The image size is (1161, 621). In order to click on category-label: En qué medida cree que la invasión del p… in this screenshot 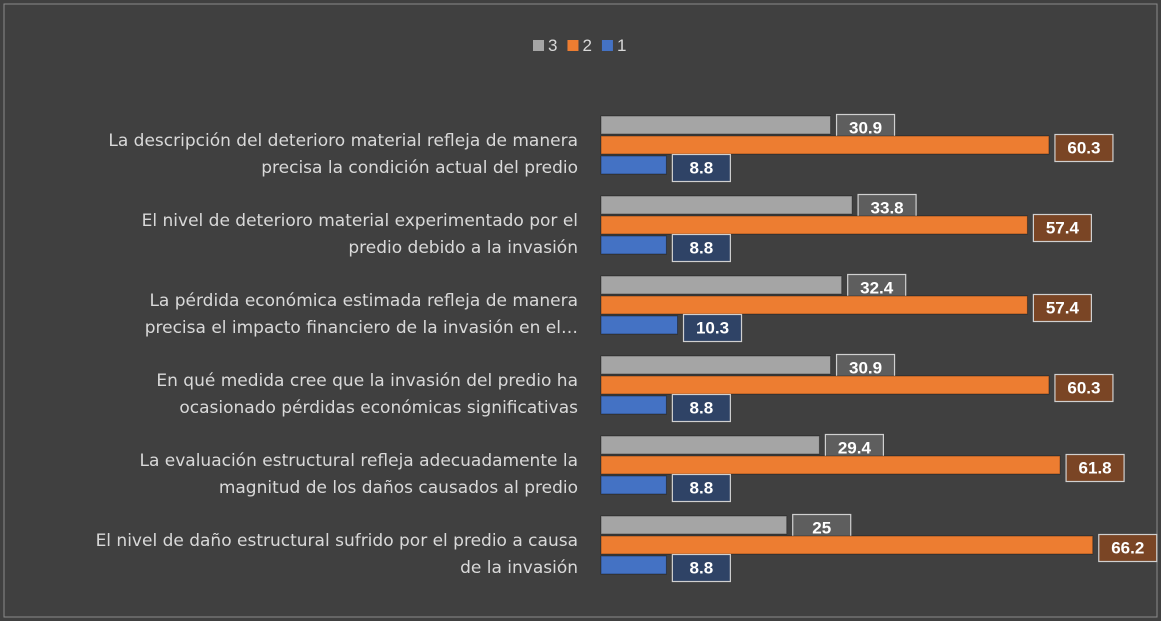, I will do `click(367, 394)`.